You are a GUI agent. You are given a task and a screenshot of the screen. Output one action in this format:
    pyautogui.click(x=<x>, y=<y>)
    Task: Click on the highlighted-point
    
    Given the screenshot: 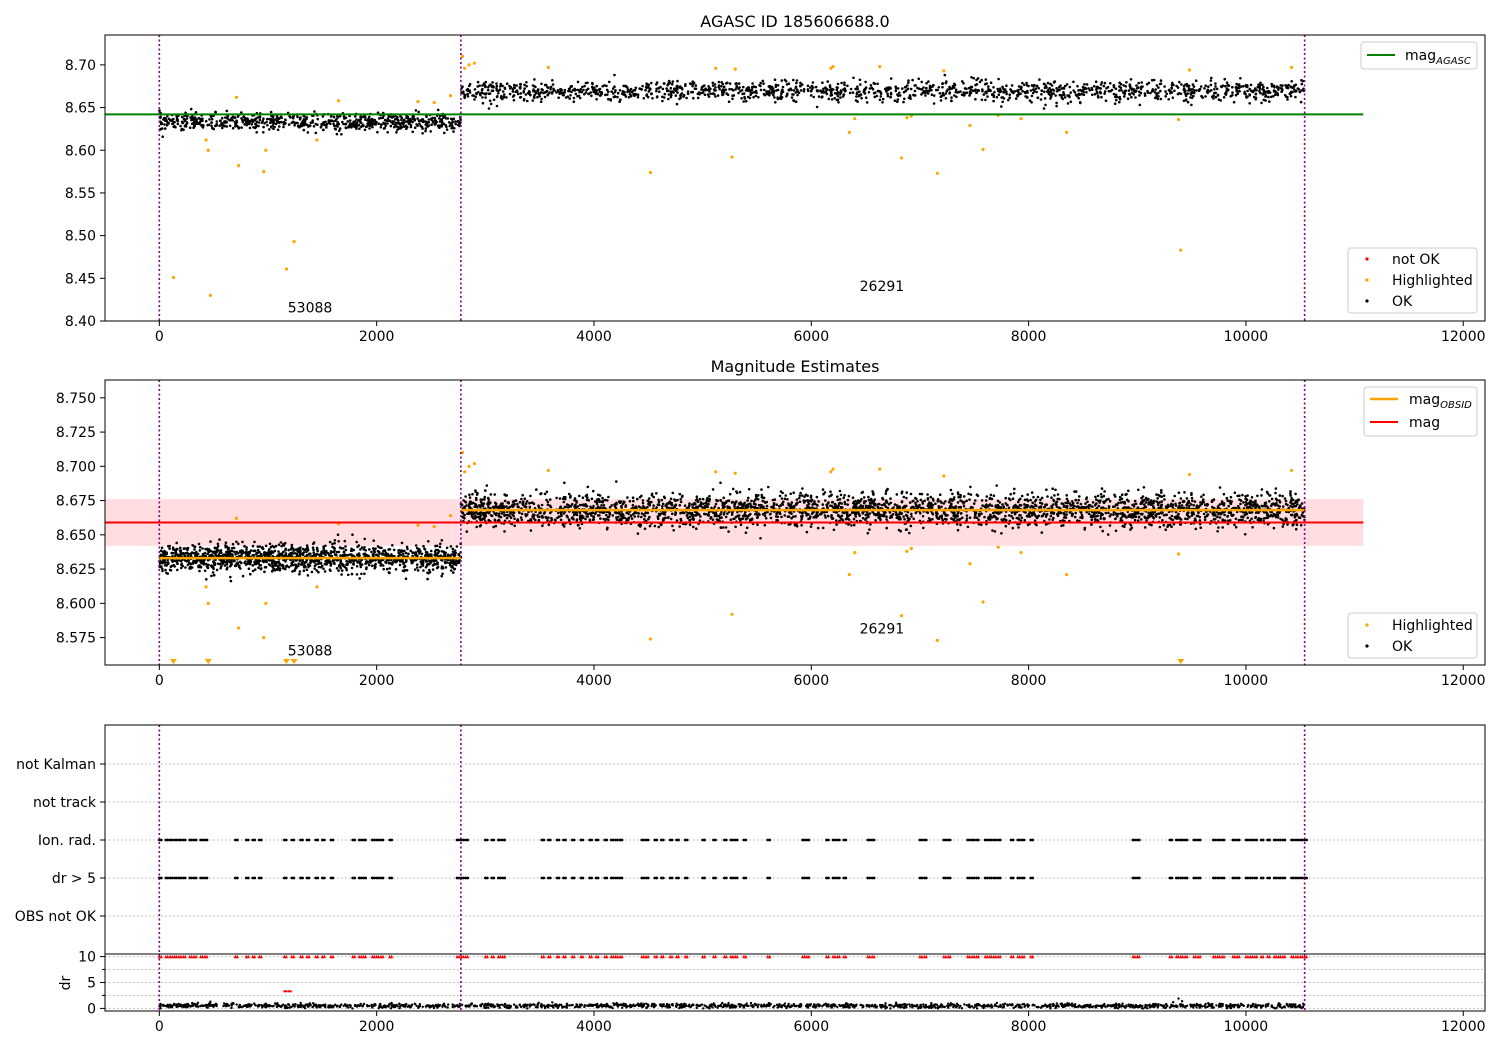 What is the action you would take?
    pyautogui.click(x=434, y=102)
    